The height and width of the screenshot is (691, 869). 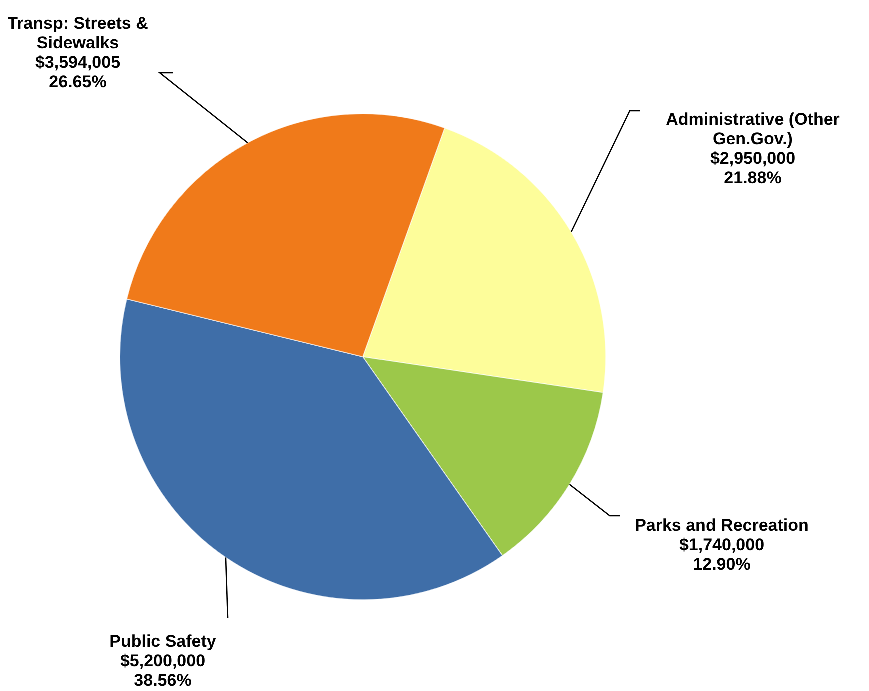 I want to click on slice-label: Administrative (Other Gen.Gov.), so click(x=753, y=129).